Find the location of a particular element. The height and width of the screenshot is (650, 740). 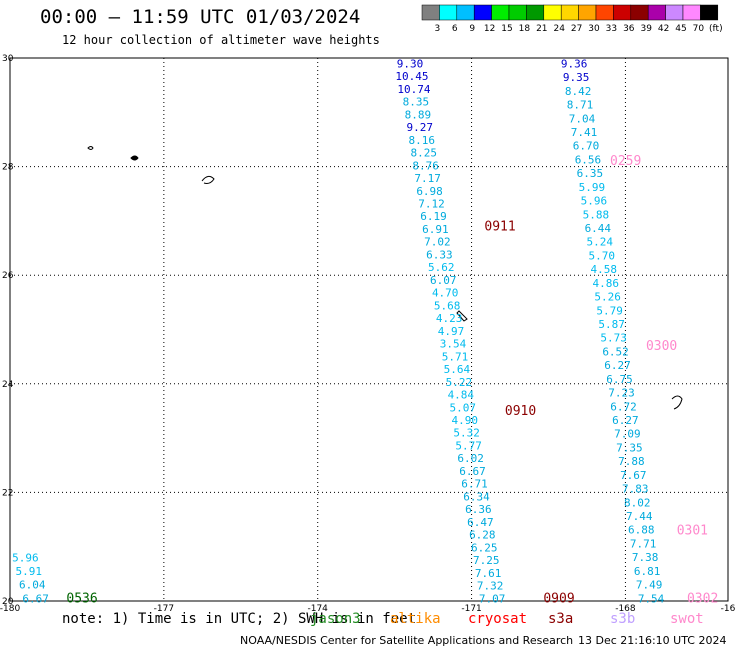

wave-height-value: 7.07 is located at coordinates (492, 598).